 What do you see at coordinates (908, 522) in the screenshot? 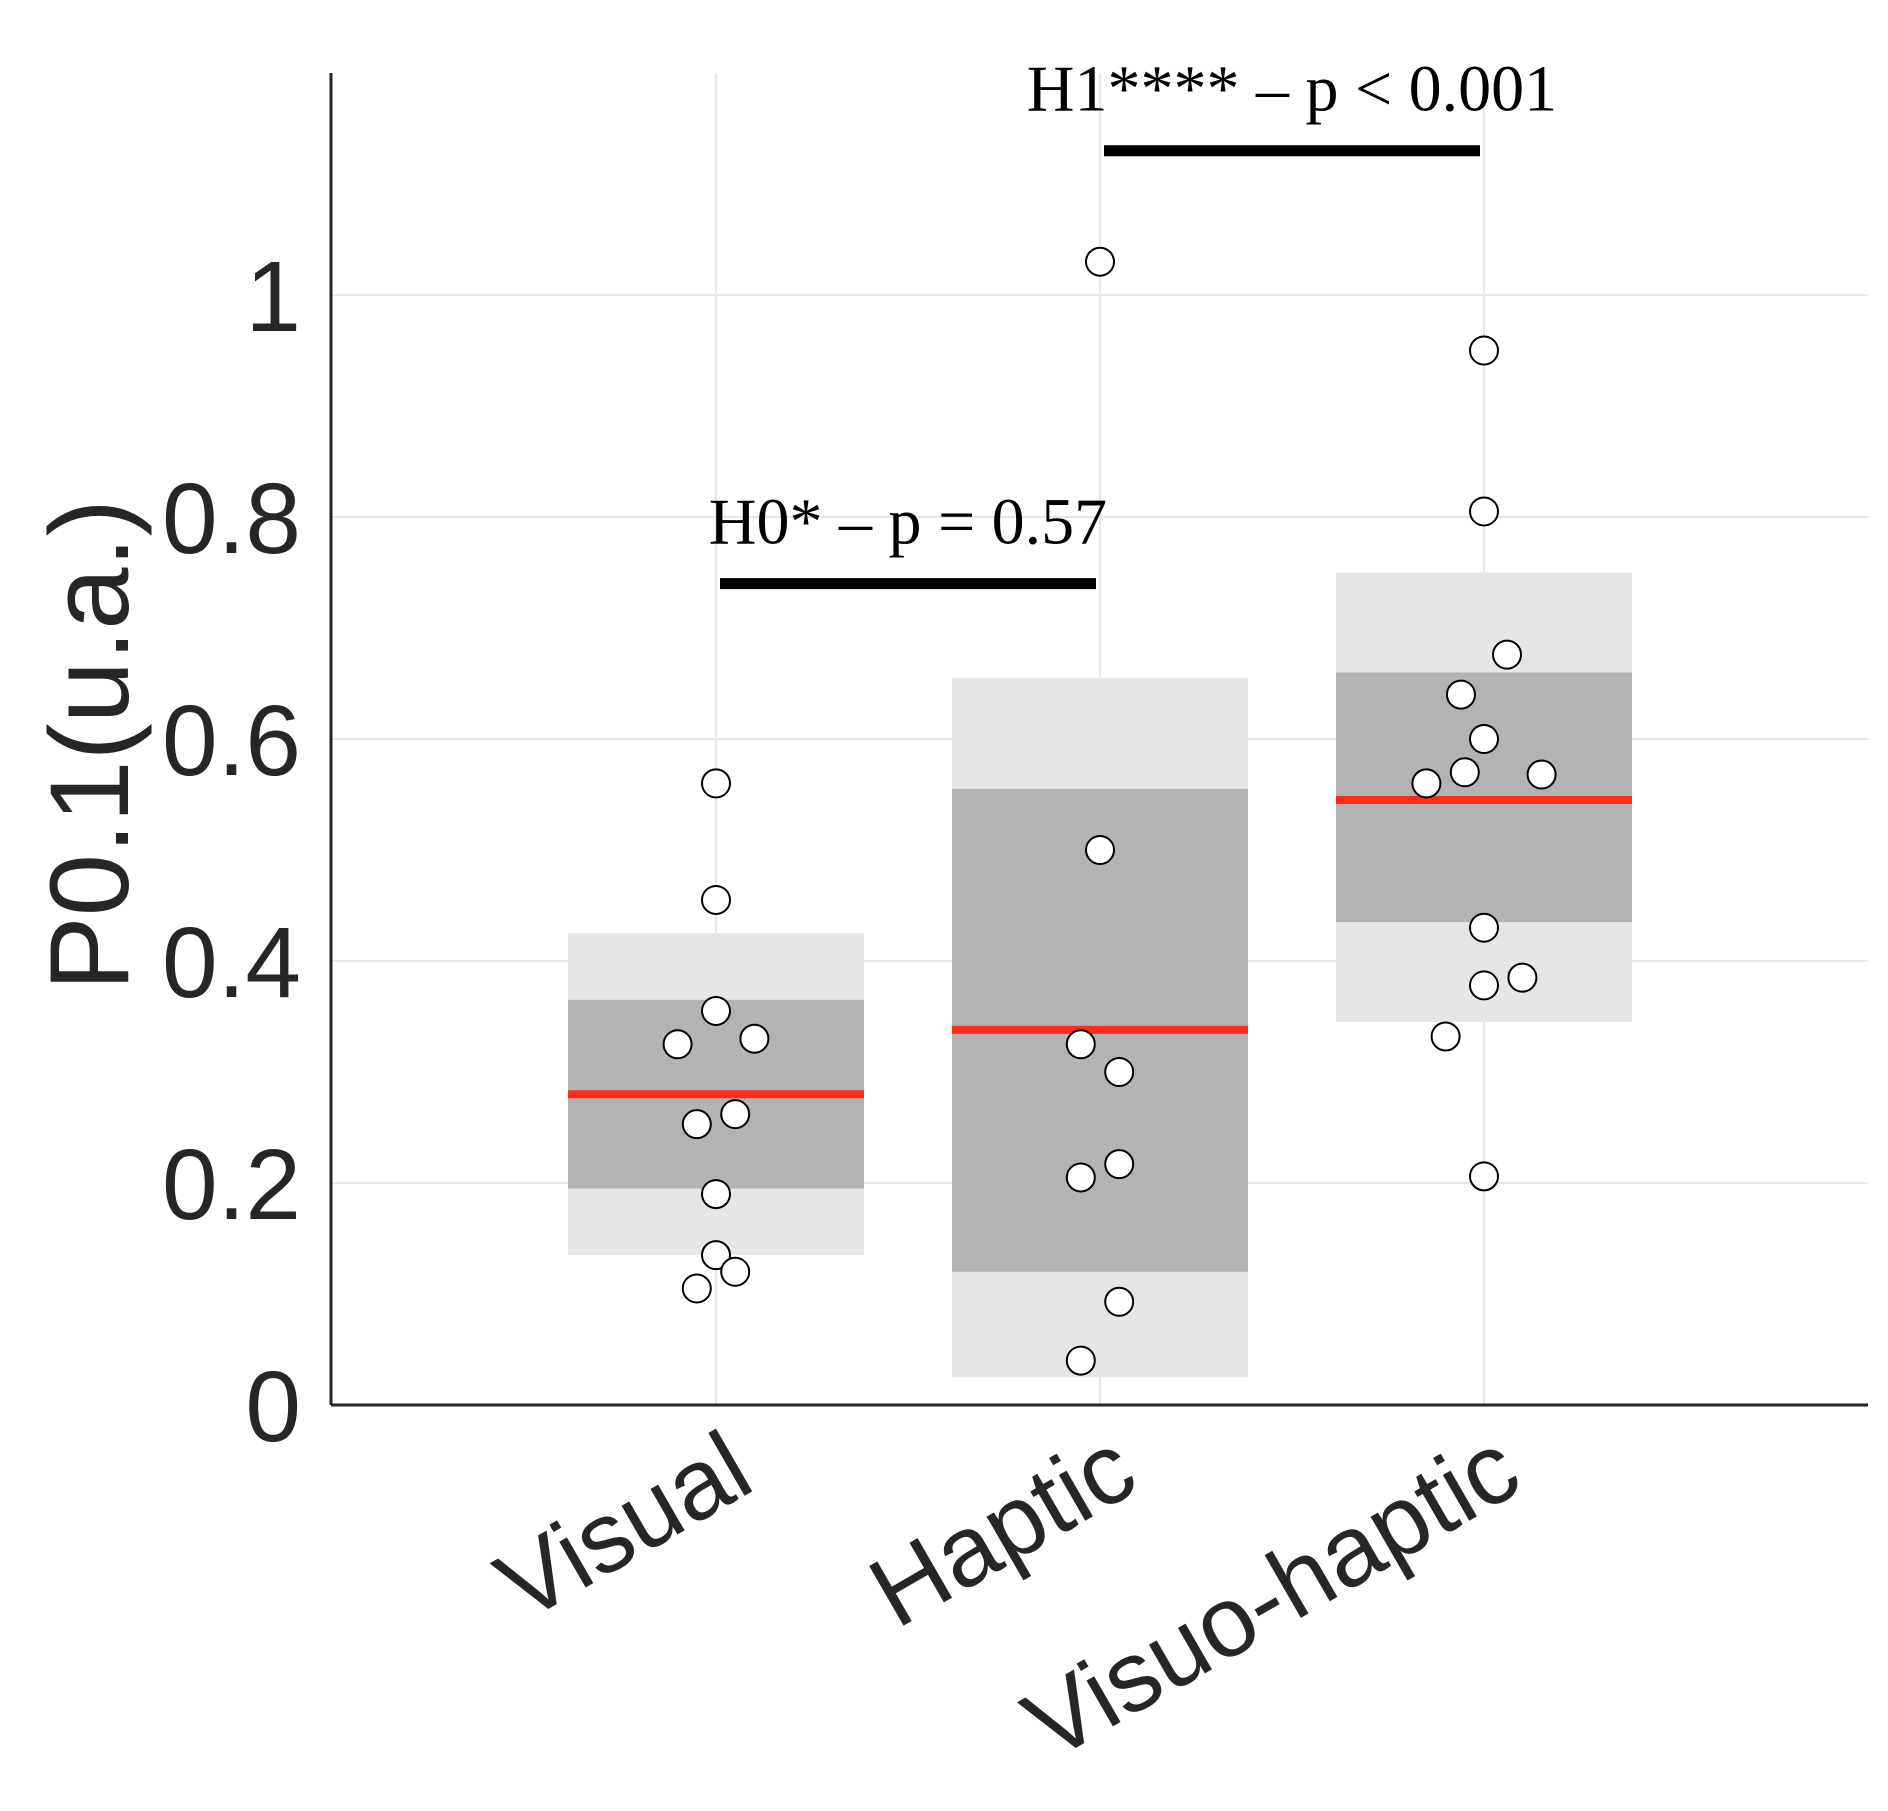
I see `significance-label: H0* – p = 0.57` at bounding box center [908, 522].